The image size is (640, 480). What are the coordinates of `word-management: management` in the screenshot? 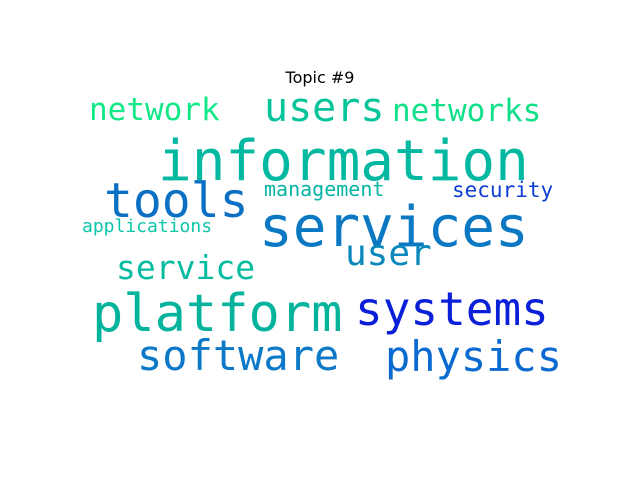 It's located at (324, 189).